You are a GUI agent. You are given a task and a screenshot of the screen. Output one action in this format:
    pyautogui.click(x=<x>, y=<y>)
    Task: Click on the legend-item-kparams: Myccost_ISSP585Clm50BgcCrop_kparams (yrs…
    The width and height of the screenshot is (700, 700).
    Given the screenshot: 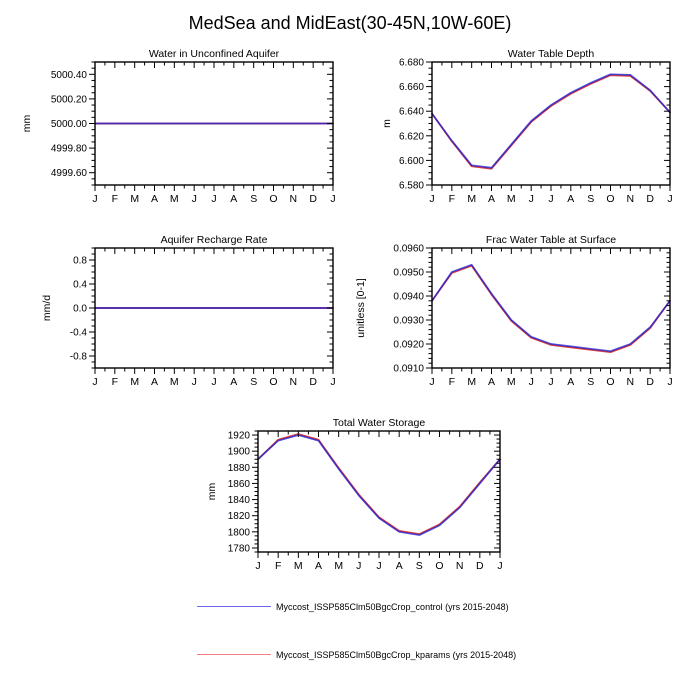 What is the action you would take?
    pyautogui.click(x=356, y=654)
    